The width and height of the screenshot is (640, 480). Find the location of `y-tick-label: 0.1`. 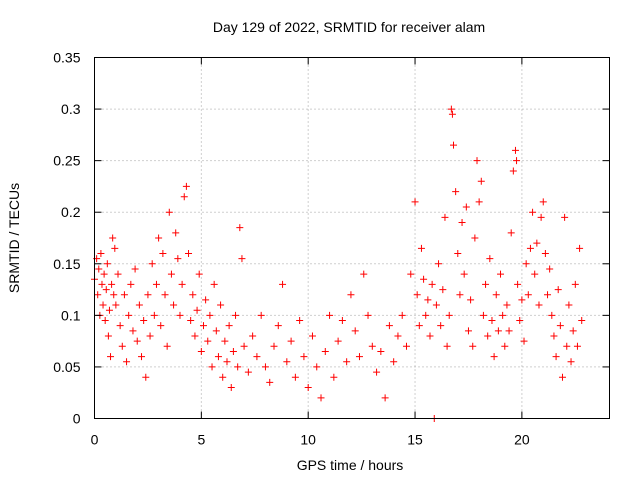

y-tick-label: 0.1 is located at coordinates (71, 315).